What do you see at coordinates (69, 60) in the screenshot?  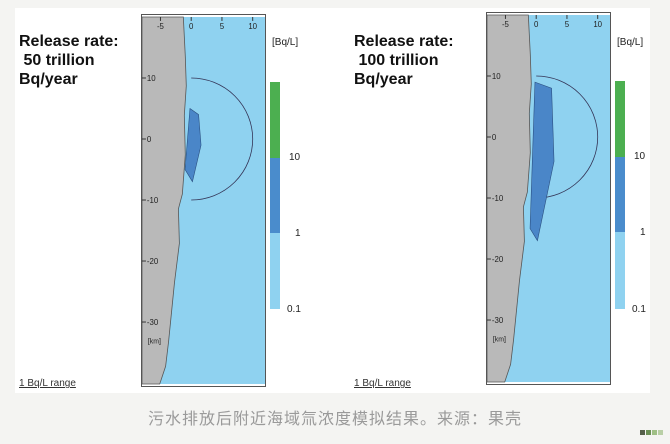 I see `release-rate-title-50: Release rate: 50 trillion Bq/year` at bounding box center [69, 60].